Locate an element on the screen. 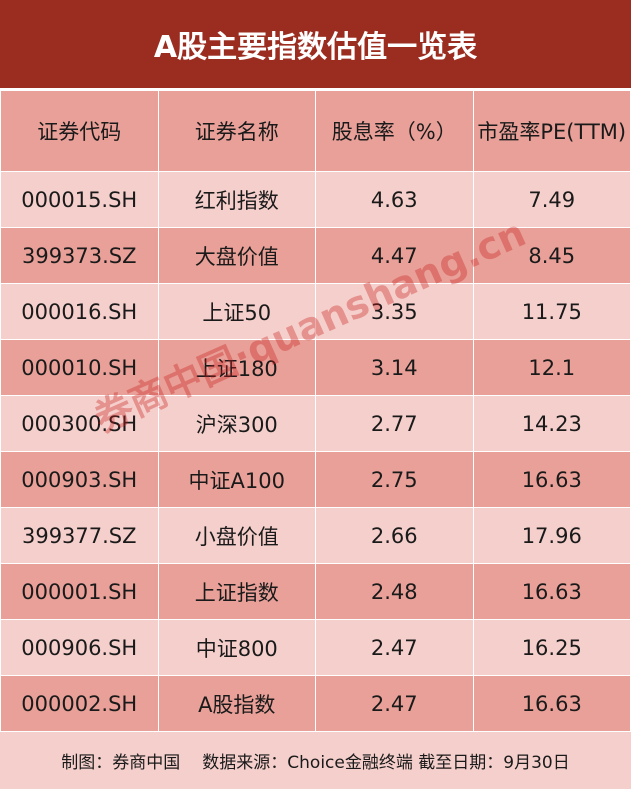 This screenshot has height=789, width=631. header-name: 证券名称 is located at coordinates (236, 131).